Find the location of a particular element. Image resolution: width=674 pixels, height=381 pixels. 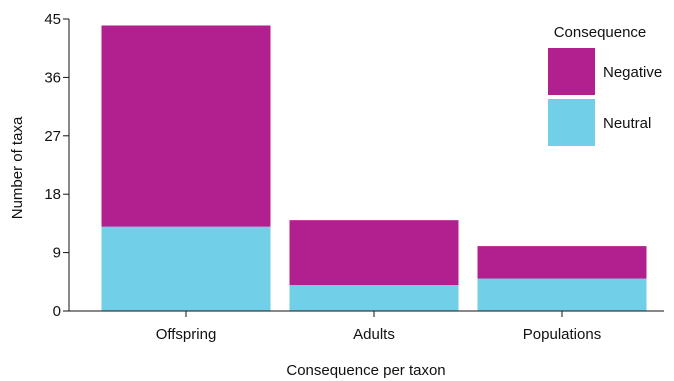

legend-label-negative: Negative is located at coordinates (632, 72).